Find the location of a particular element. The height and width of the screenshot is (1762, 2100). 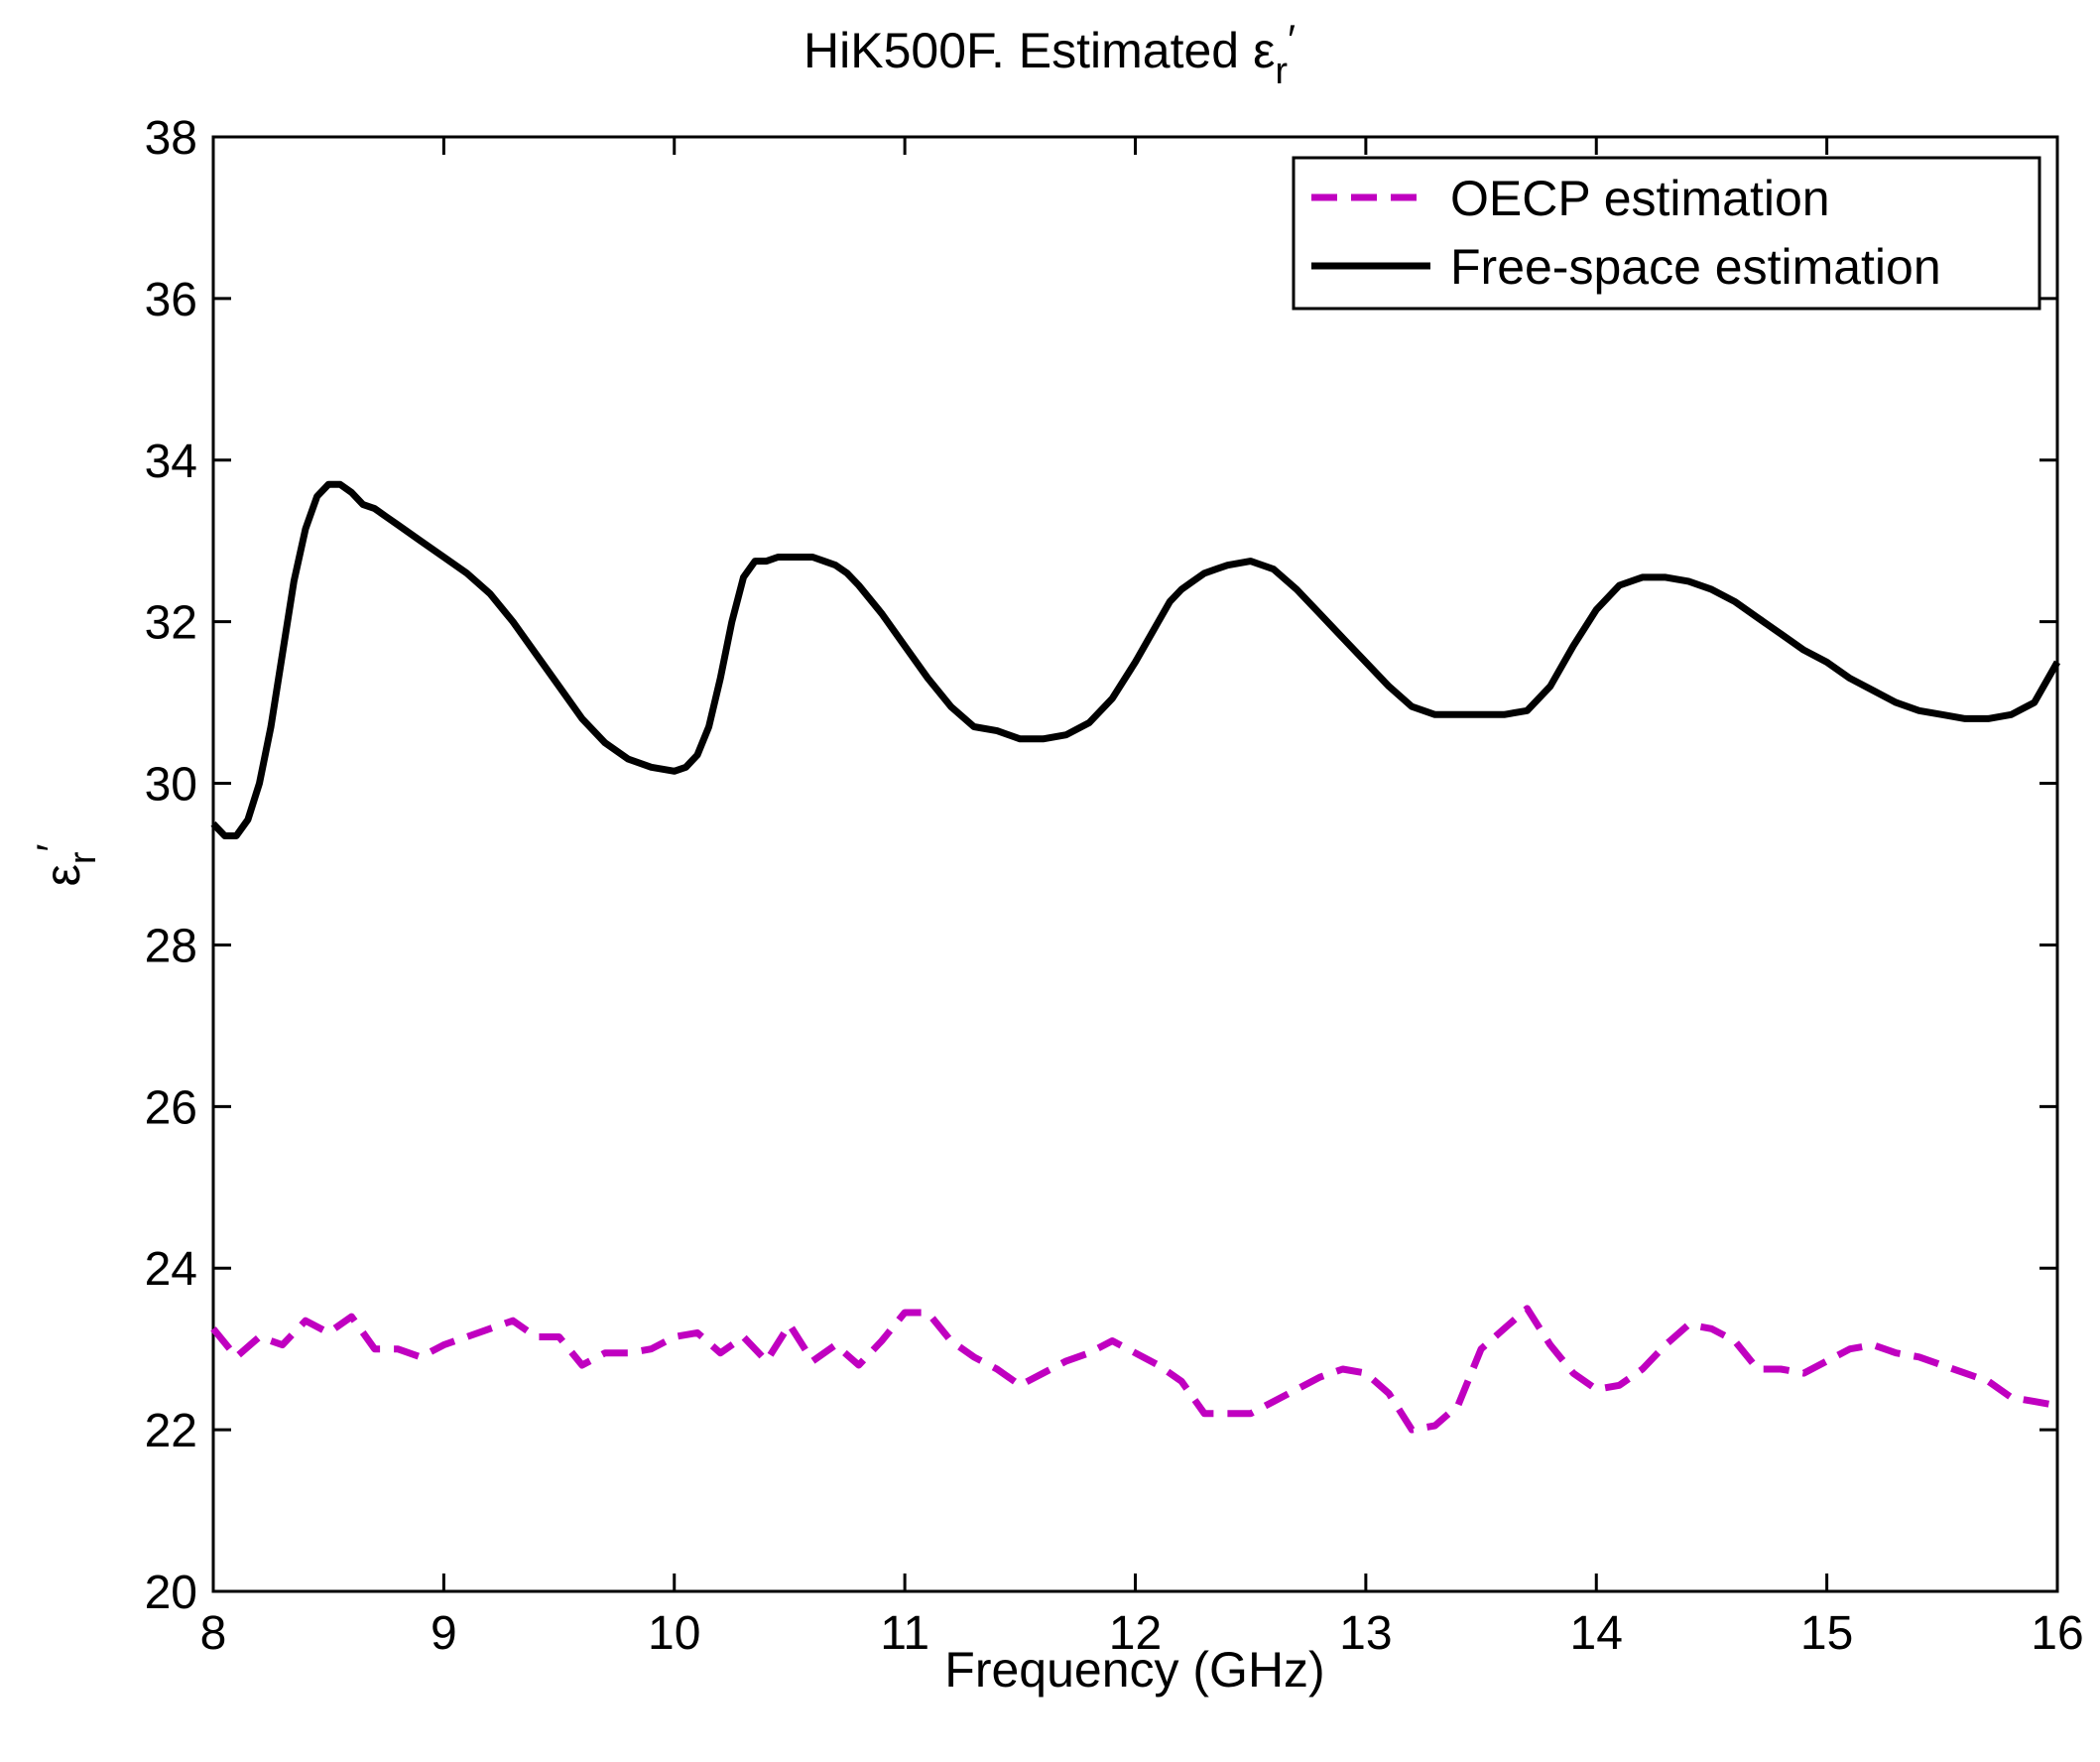

x-axis-label: Frequency (GHz) is located at coordinates (1134, 1670).